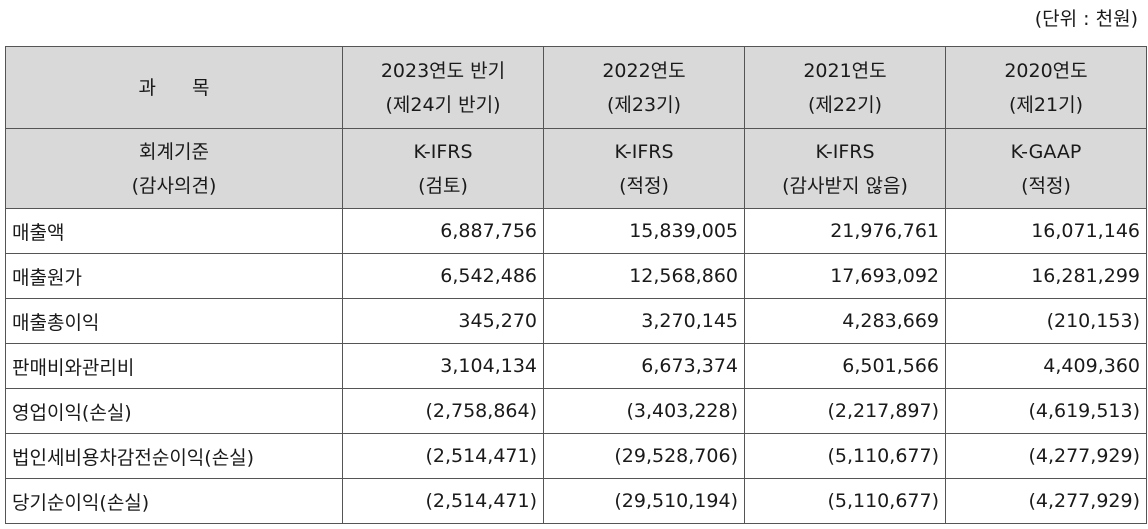 The height and width of the screenshot is (529, 1148). What do you see at coordinates (644, 231) in the screenshot?
I see `value-cell: 15,839,005` at bounding box center [644, 231].